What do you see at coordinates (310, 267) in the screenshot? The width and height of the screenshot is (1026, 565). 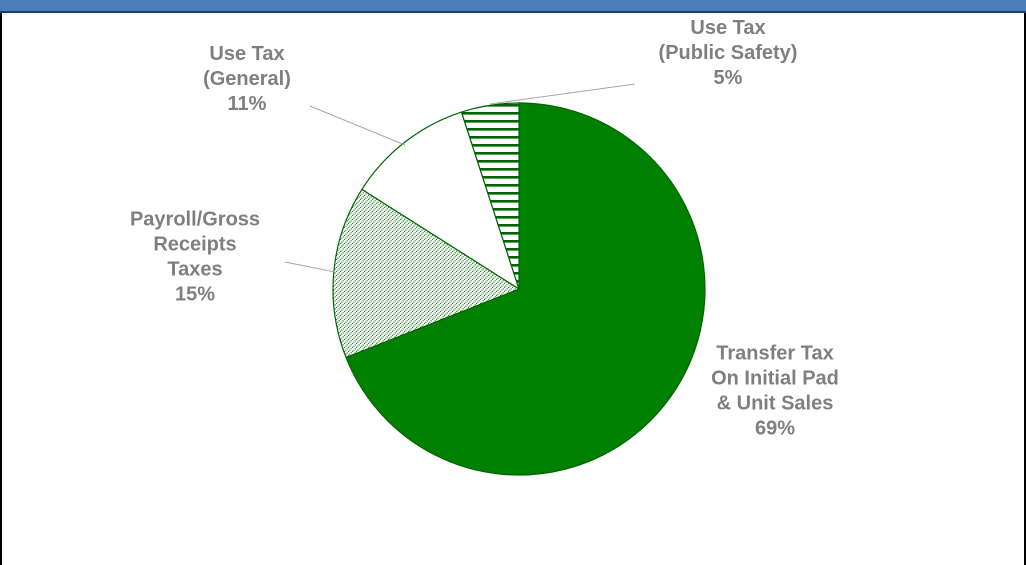 I see `leader-line-payroll-gross-receipts-taxes` at bounding box center [310, 267].